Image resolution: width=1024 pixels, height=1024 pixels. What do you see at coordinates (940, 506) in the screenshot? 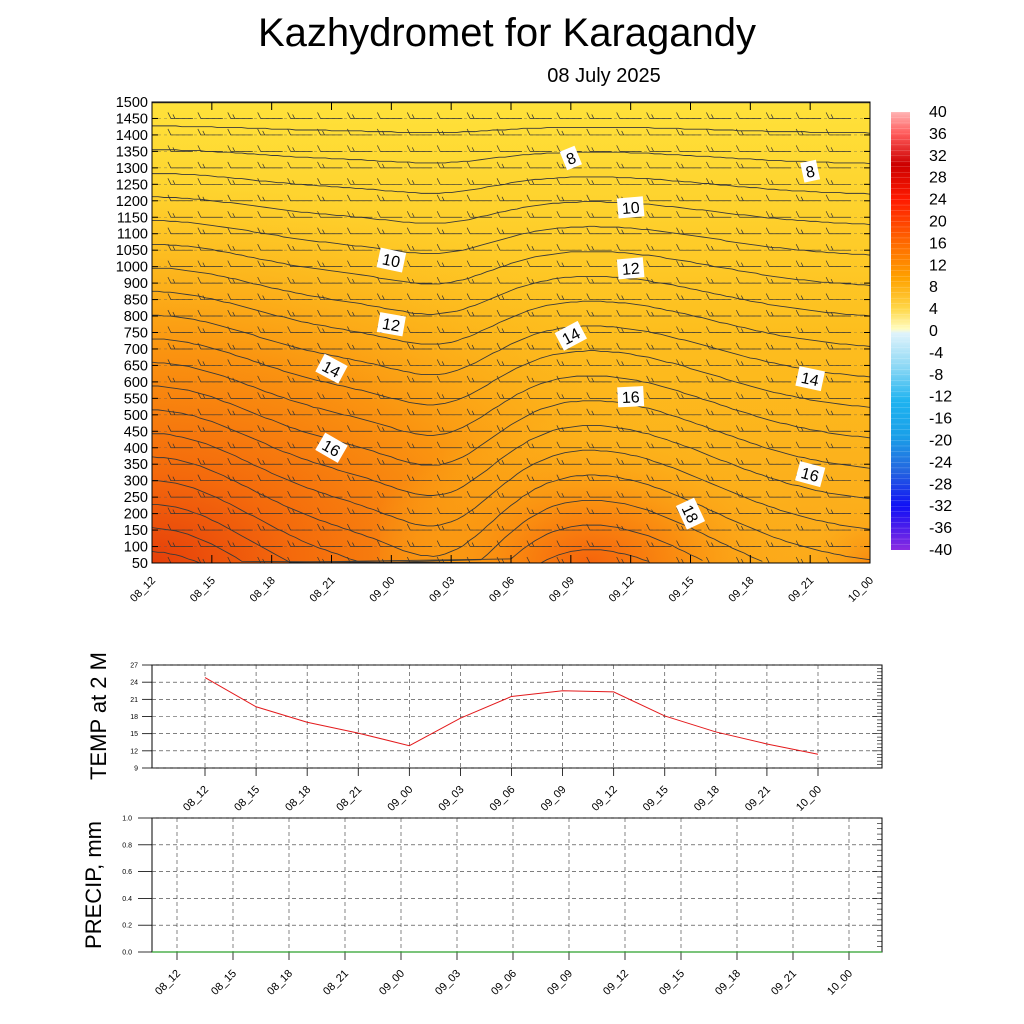
I see `colorbar-tick-label: -32` at bounding box center [940, 506].